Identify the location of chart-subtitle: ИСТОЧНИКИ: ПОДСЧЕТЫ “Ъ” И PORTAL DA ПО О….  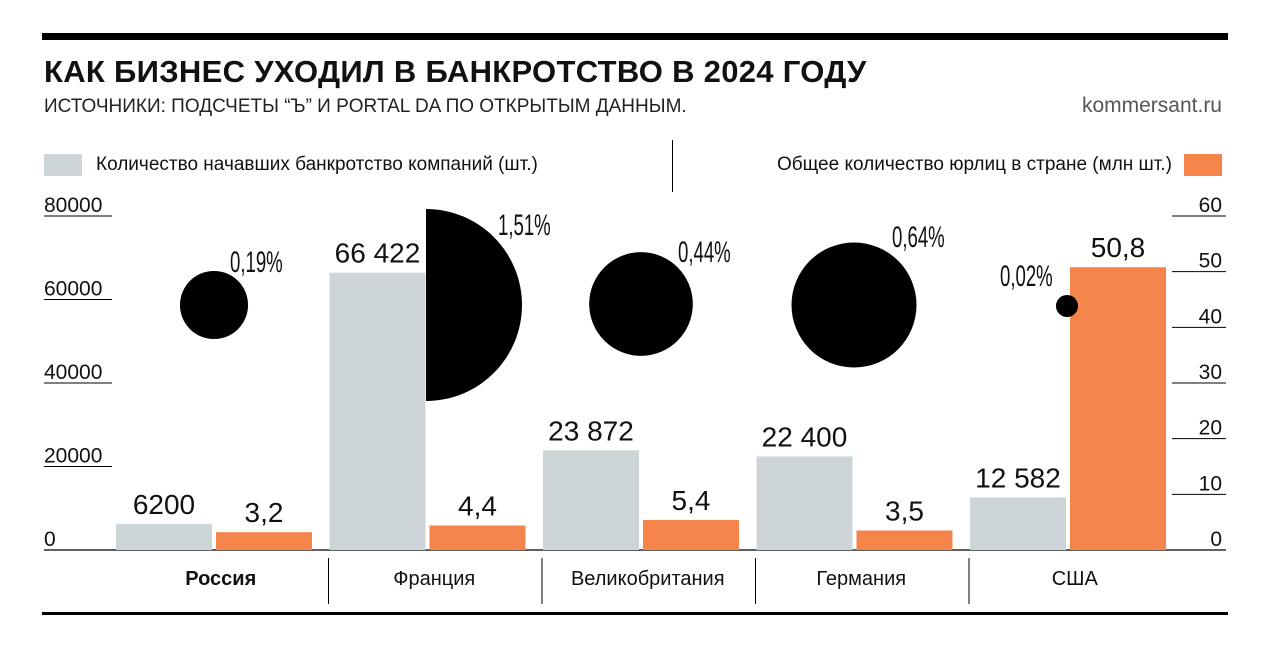
(365, 106).